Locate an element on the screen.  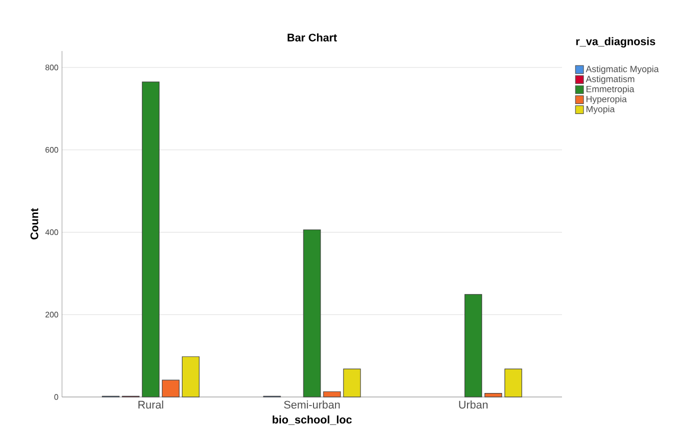
x-tick-label: Urban is located at coordinates (473, 404).